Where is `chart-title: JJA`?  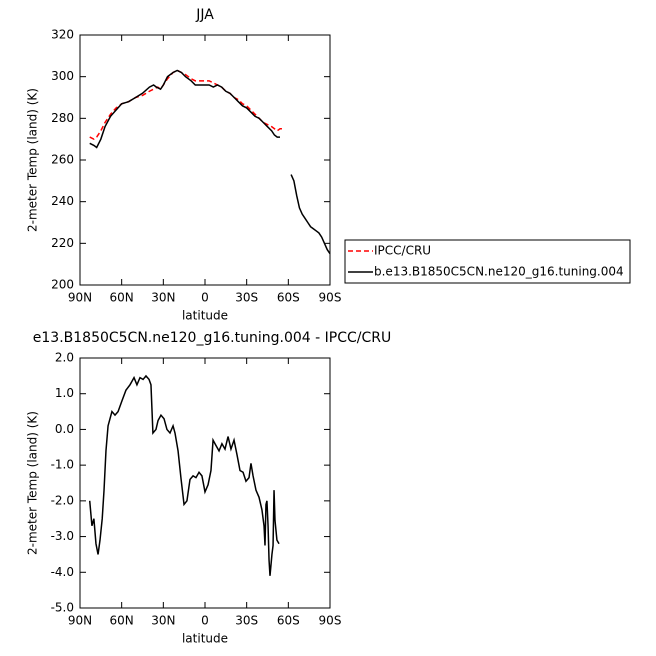
chart-title: JJA is located at coordinates (204, 15).